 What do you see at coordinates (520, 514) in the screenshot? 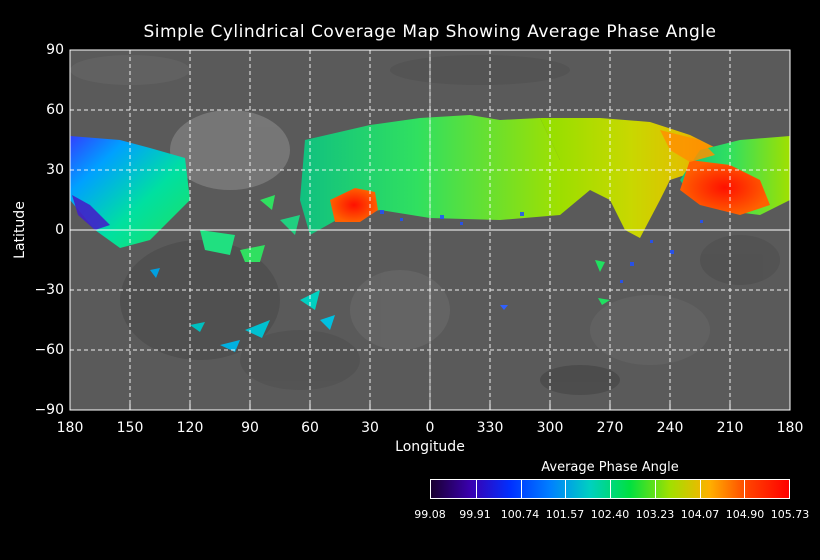
I see `colorbar-tick-label: 100.74` at bounding box center [520, 514].